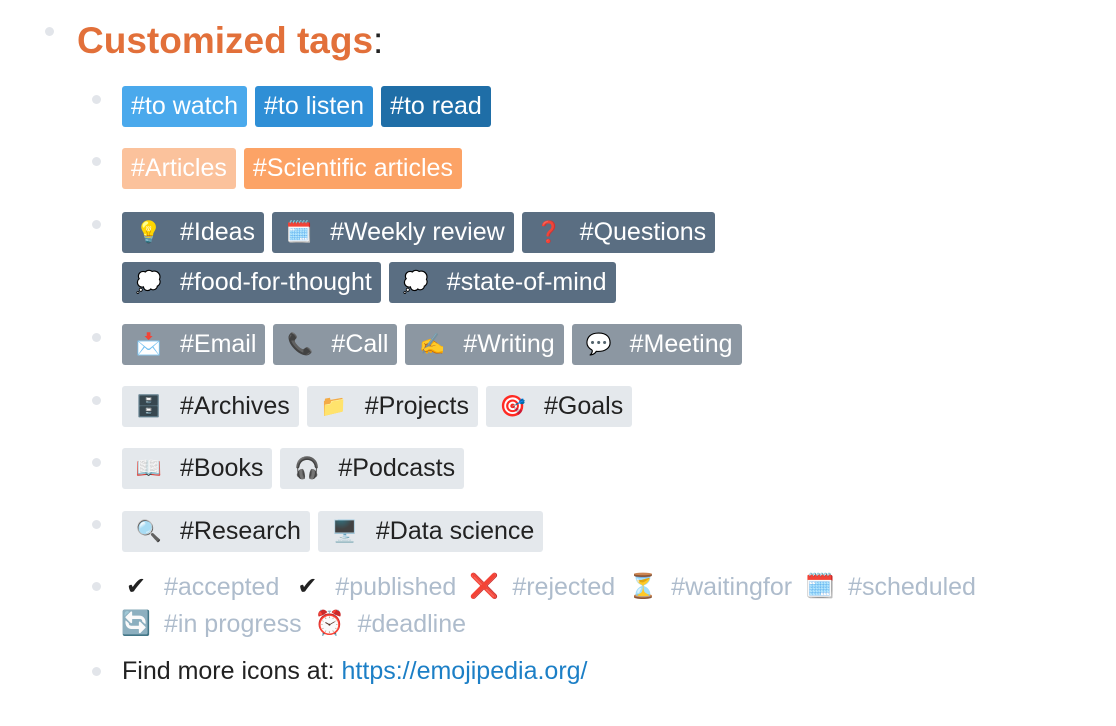  Describe the element at coordinates (509, 344) in the screenshot. I see `tag-label: #Writing` at that location.